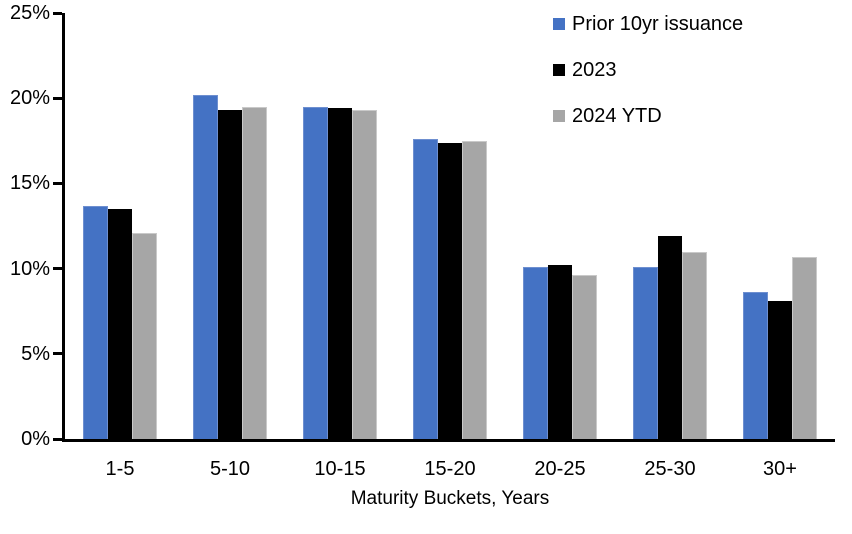 The width and height of the screenshot is (852, 534). What do you see at coordinates (658, 24) in the screenshot?
I see `legend-label: Prior 10yr issuance` at bounding box center [658, 24].